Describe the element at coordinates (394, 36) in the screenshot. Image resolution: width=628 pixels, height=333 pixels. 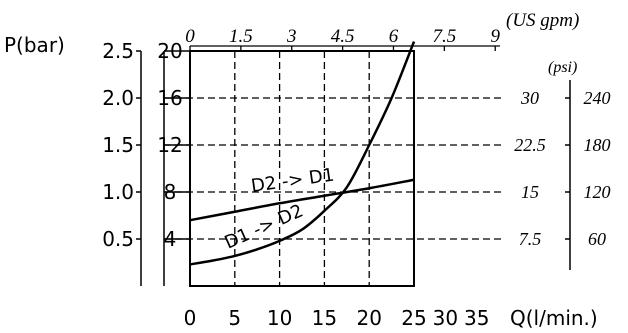
I see `top-axis-tick-label: 6` at that location.